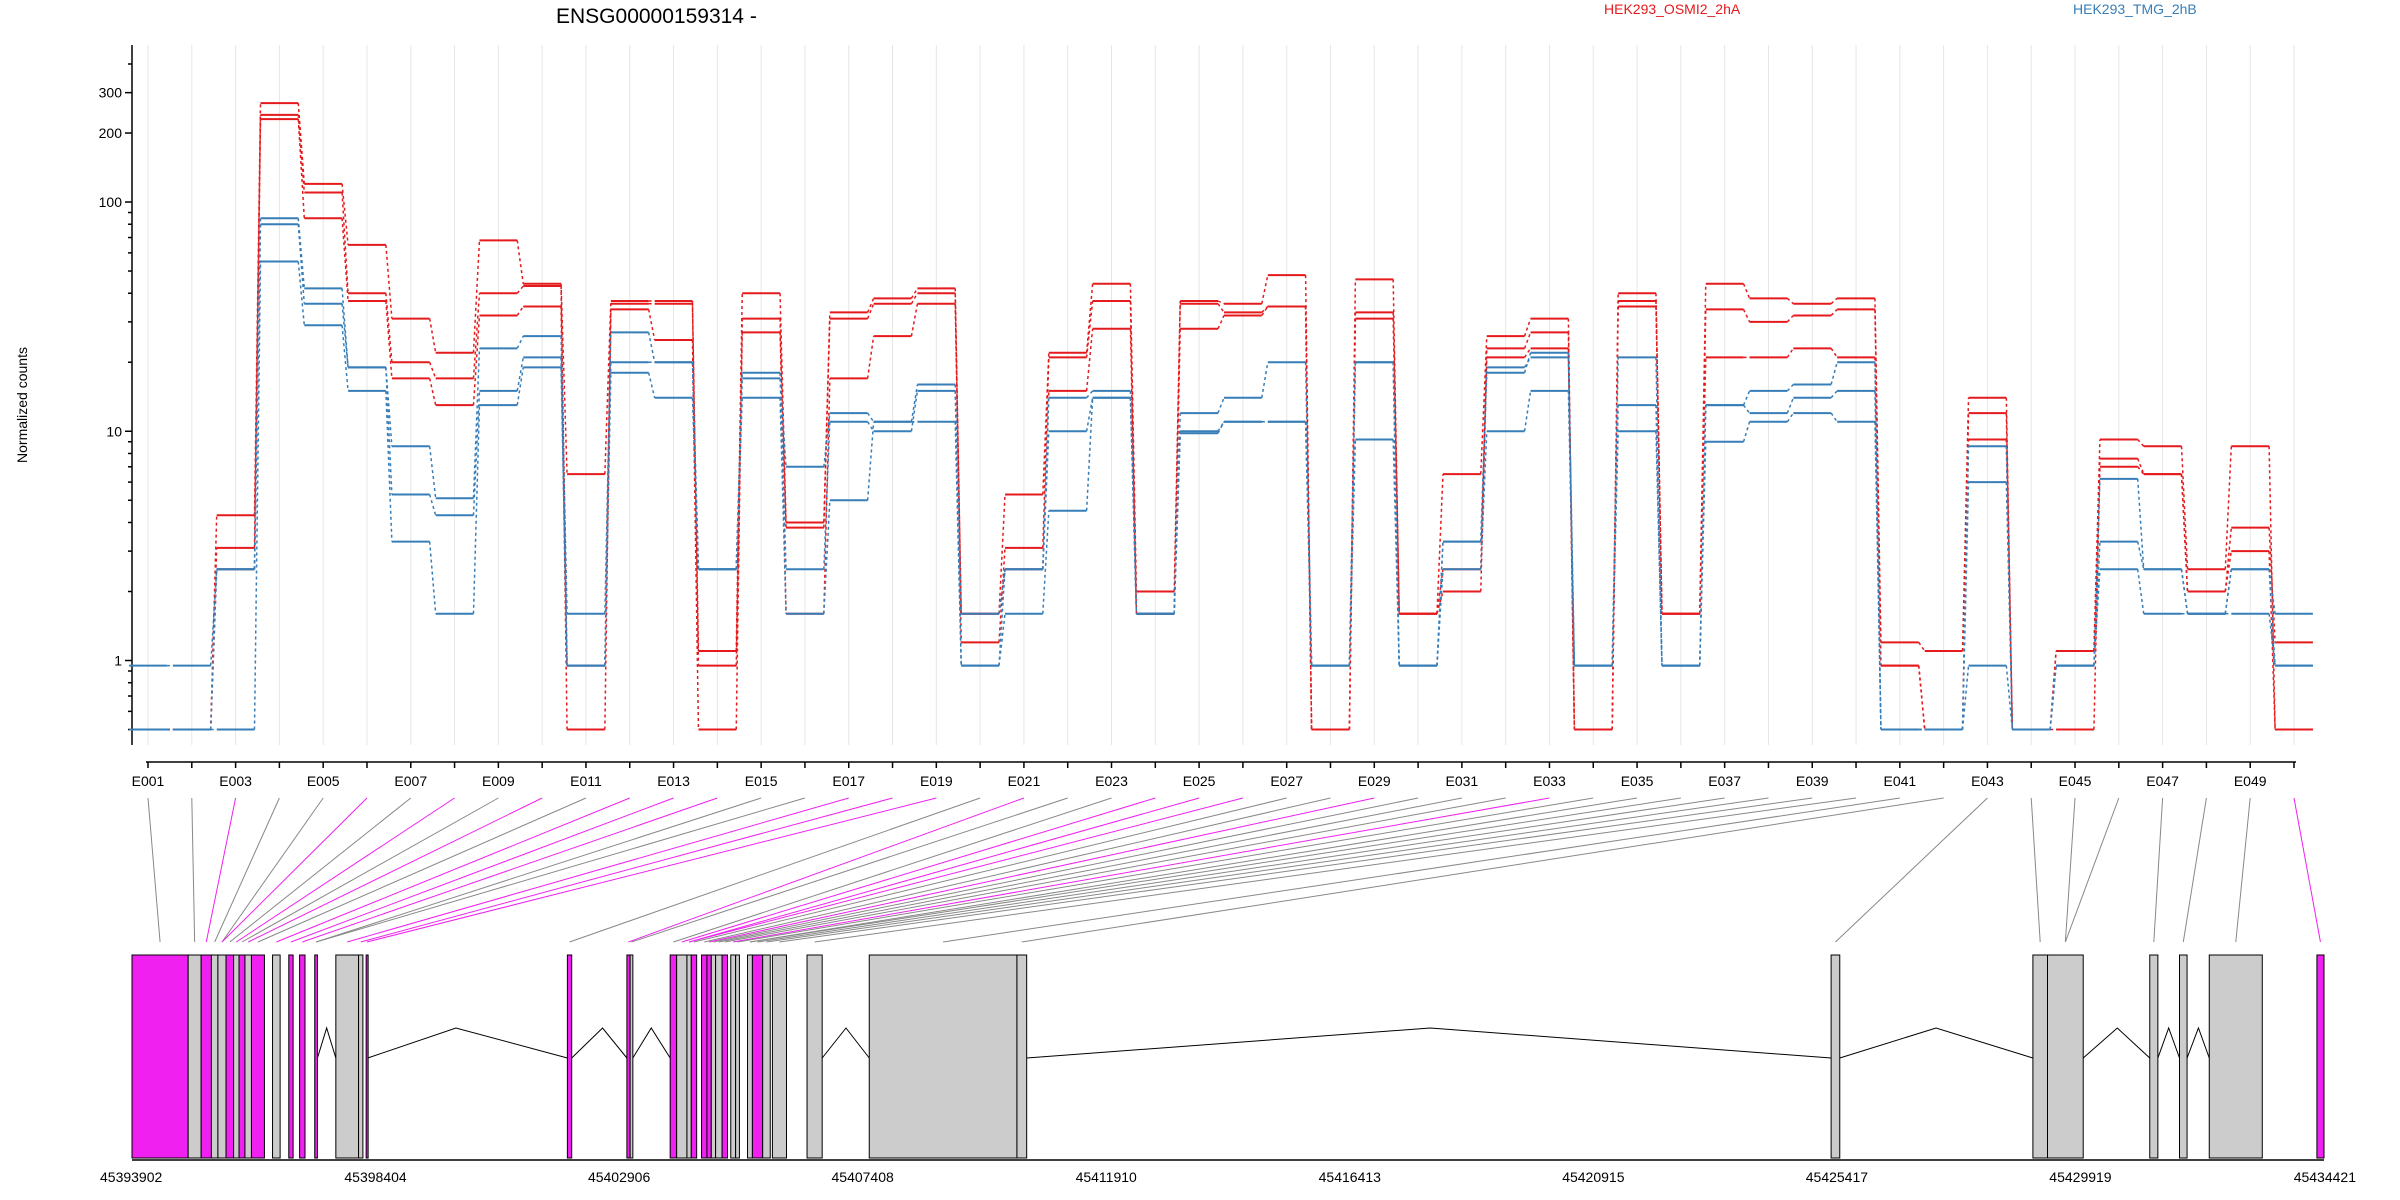 This screenshot has height=1200, width=2400. I want to click on exon-label: E011, so click(586, 781).